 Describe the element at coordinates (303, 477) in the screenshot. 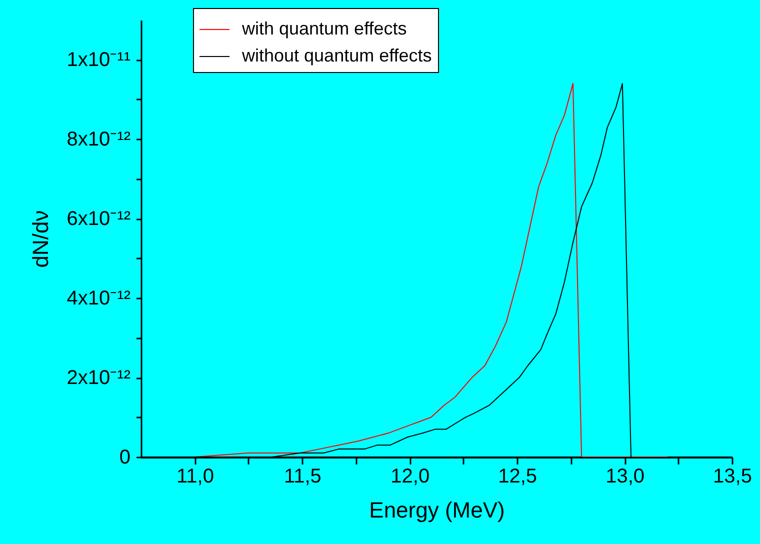

I see `x-tick-label: 11,5` at that location.